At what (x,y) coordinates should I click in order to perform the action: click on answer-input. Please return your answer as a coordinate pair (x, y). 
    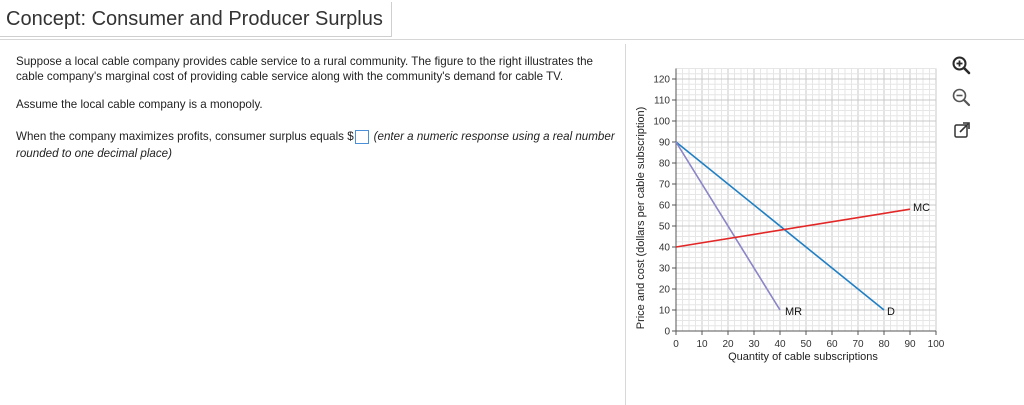
    Looking at the image, I should click on (361, 136).